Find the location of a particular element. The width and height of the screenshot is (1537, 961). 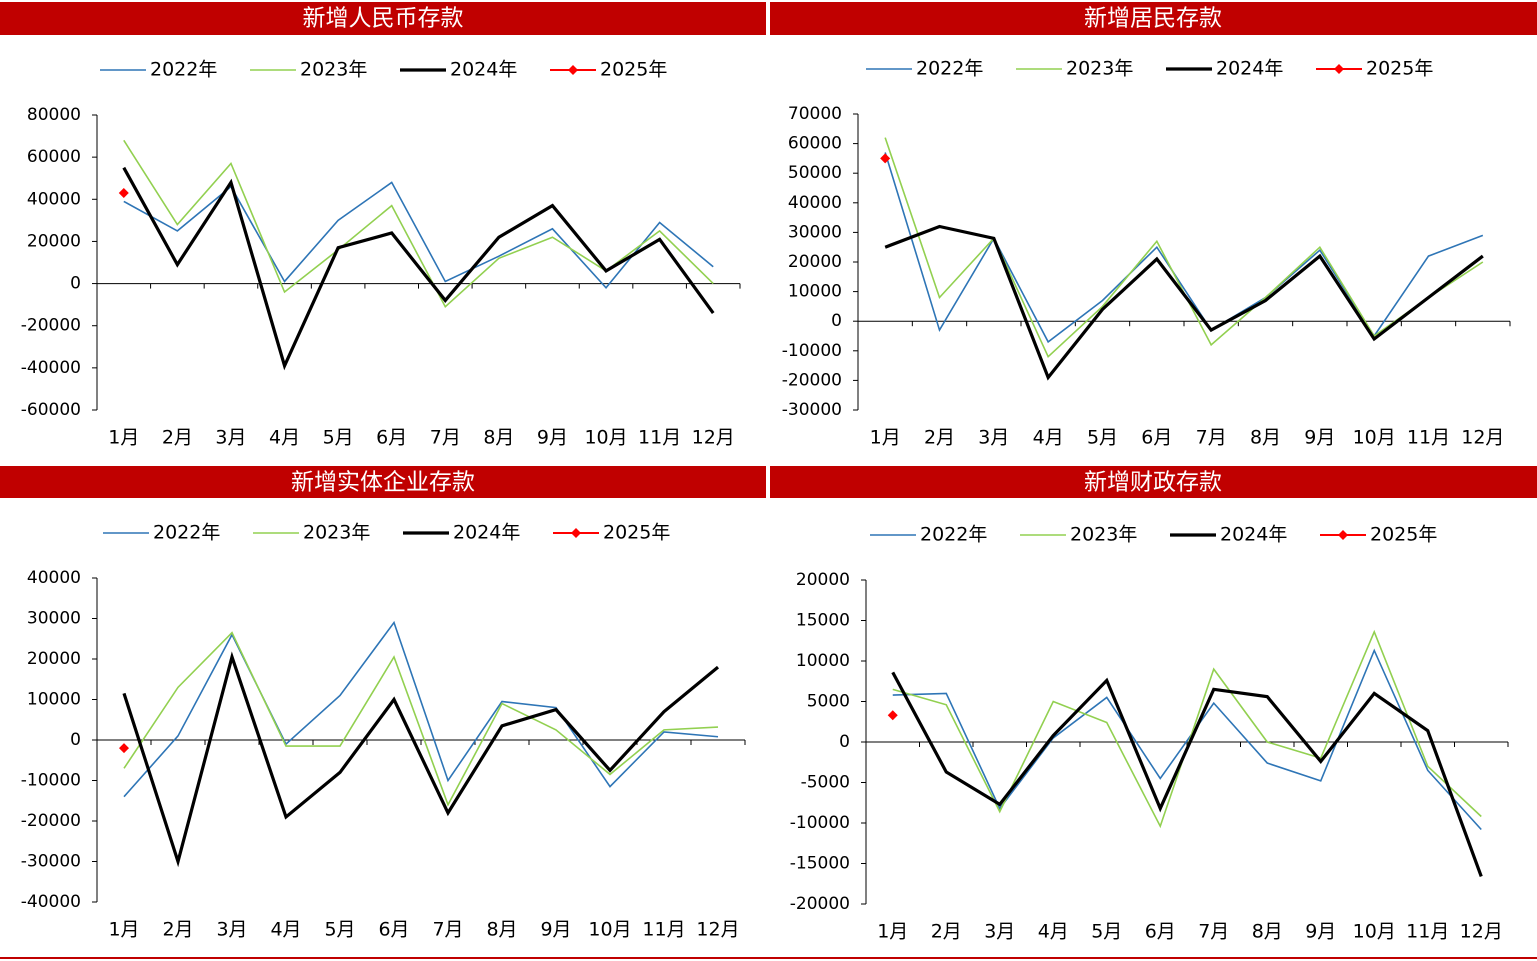

y-tick-label: -5000 is located at coordinates (825, 783).